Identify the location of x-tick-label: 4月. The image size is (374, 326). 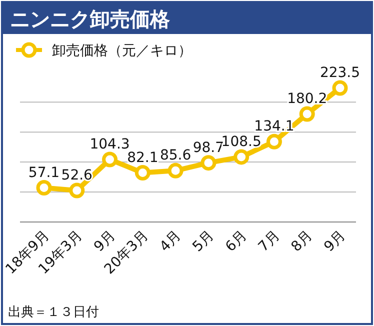
(170, 242).